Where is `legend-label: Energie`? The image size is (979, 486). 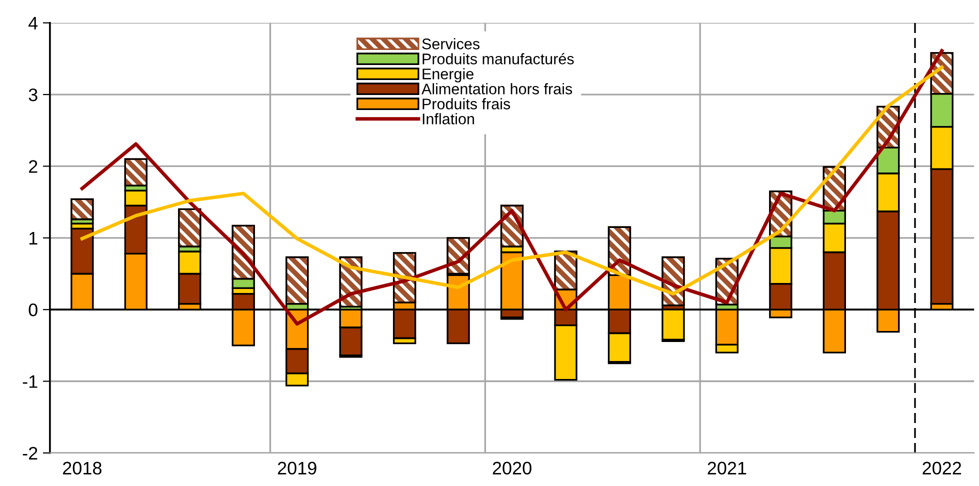 legend-label: Energie is located at coordinates (448, 75).